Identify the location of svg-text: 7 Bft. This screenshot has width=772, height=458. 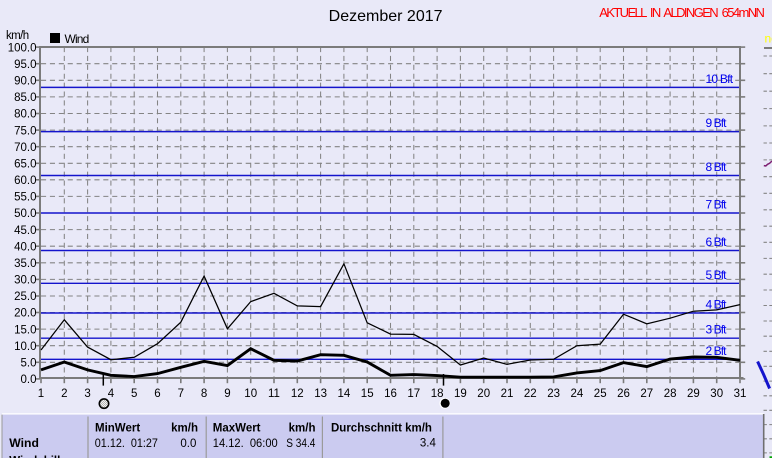
(717, 205).